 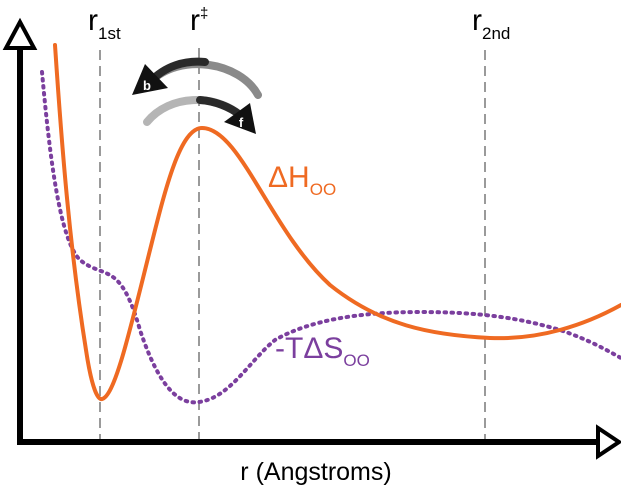 I want to click on backward-arrowhead-icon, so click(x=150, y=79).